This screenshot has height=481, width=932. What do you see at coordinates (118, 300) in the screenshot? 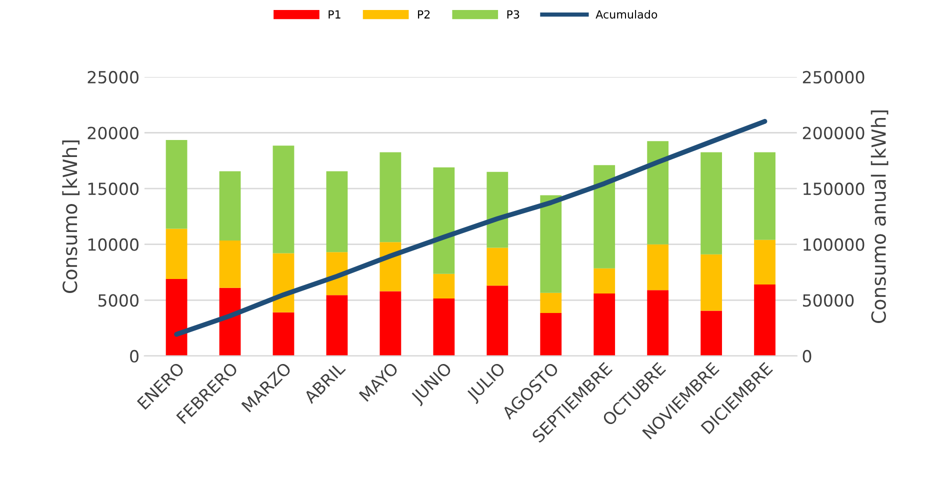
I see `y-tick-label: 5000` at bounding box center [118, 300].